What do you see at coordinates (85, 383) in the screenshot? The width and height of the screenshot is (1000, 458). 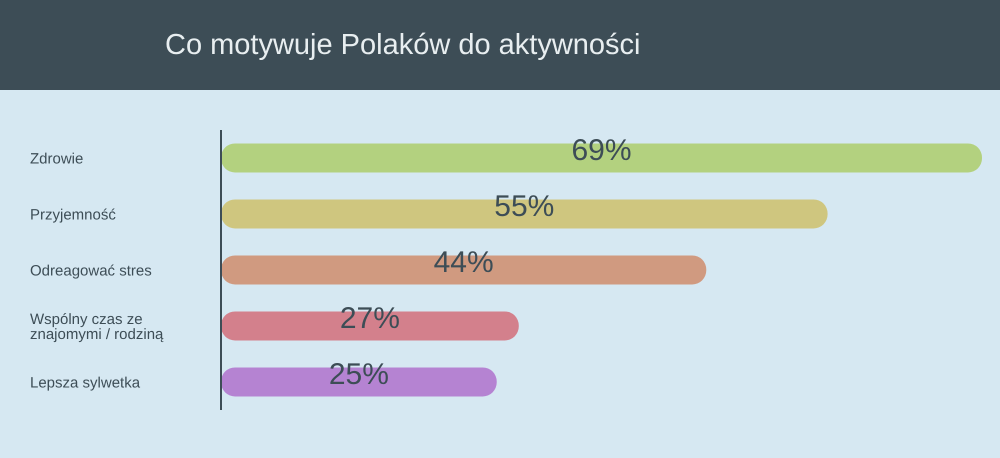 I see `y-tick-label: Lepsza sylwetka` at bounding box center [85, 383].